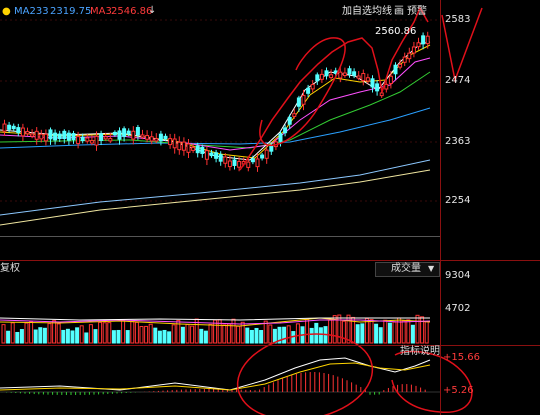  What do you see at coordinates (31, 11) in the screenshot?
I see `ma233-label: MA233` at bounding box center [31, 11].